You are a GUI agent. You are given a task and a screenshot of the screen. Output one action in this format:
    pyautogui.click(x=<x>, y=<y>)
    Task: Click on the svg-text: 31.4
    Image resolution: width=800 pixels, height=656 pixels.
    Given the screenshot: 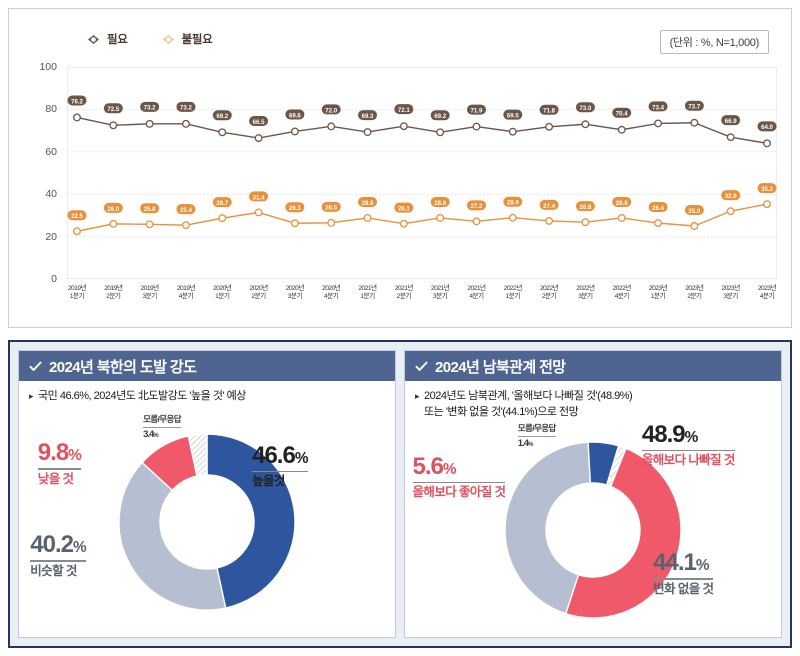 What is the action you would take?
    pyautogui.click(x=259, y=197)
    